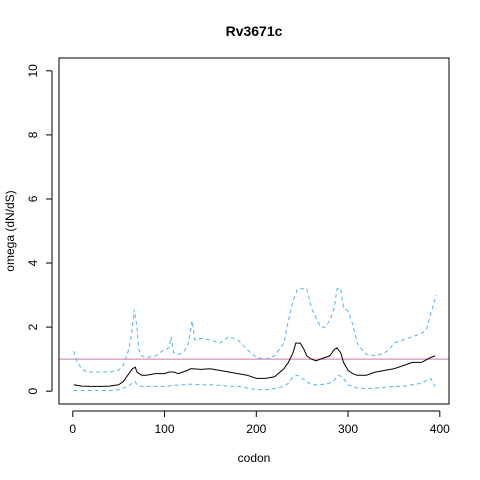 The height and width of the screenshot is (480, 480). I want to click on y-axis: 0 2 4 6 8 10, so click(39, 229).